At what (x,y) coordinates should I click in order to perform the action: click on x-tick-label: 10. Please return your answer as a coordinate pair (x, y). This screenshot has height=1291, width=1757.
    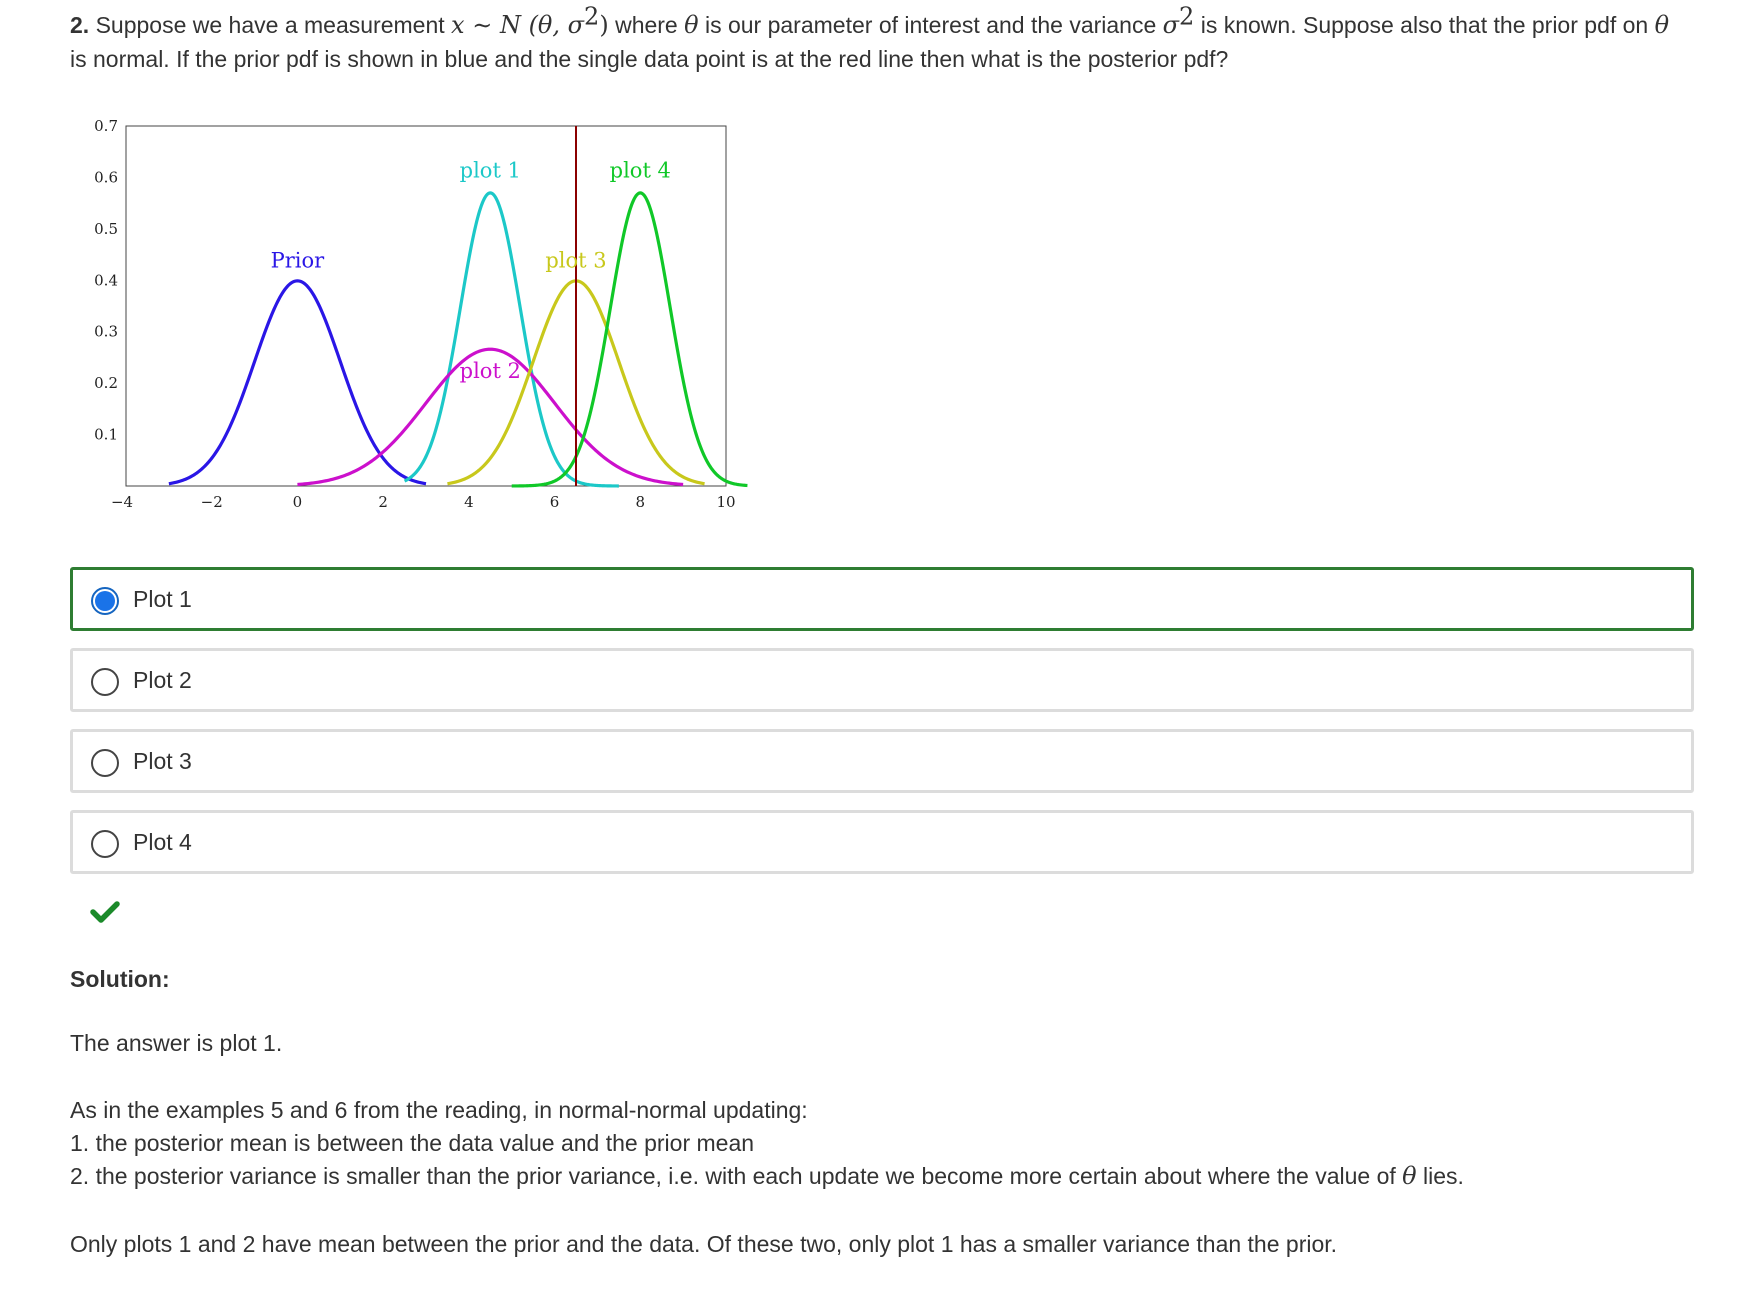
    Looking at the image, I should click on (725, 502).